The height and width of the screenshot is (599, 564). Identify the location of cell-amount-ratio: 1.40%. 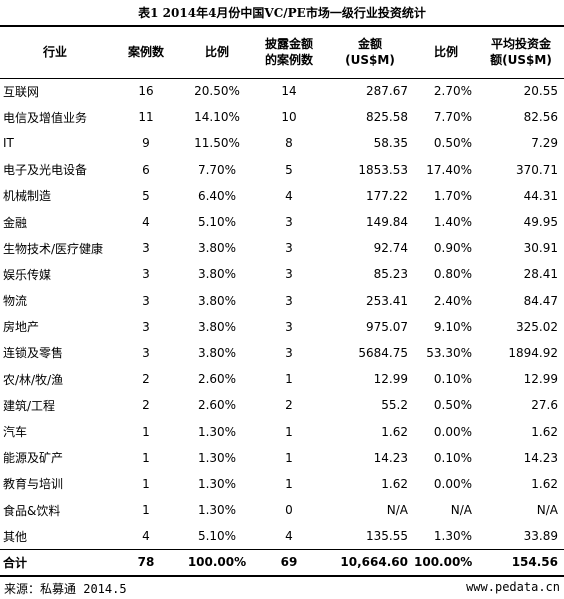
(452, 222).